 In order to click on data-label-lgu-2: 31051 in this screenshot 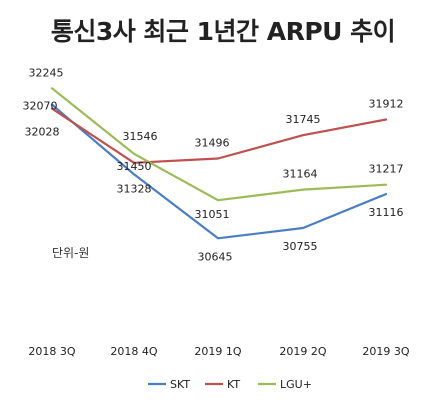, I will do `click(212, 214)`.